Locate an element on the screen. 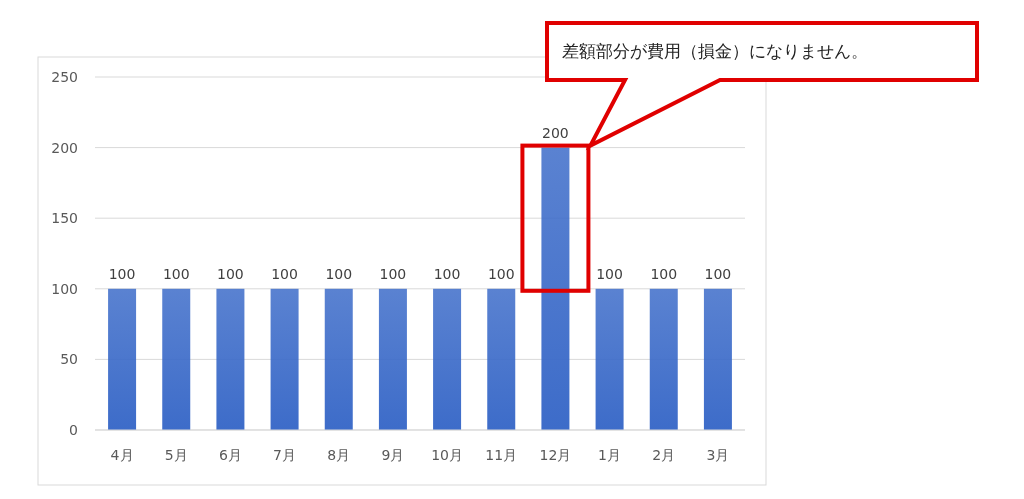  x-tick-label: 10月 is located at coordinates (447, 455).